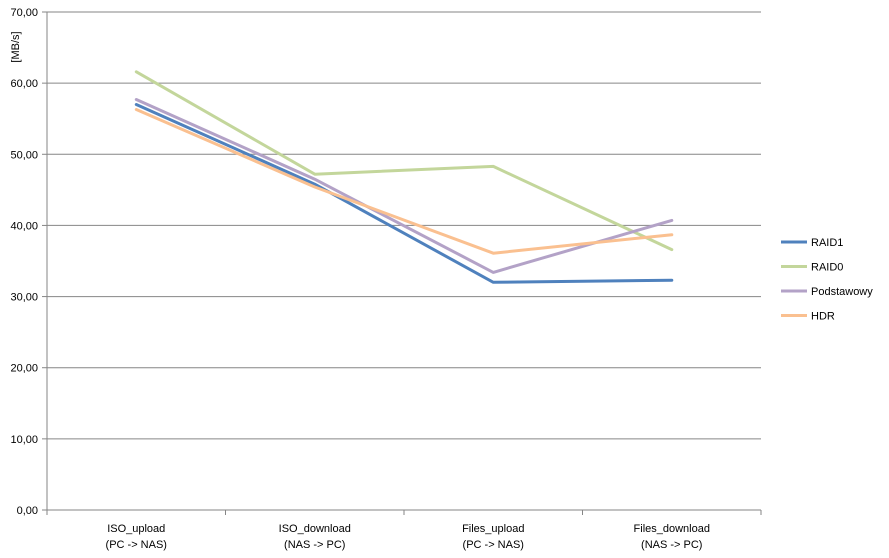 This screenshot has height=558, width=889. Describe the element at coordinates (16, 46) in the screenshot. I see `y-axis-label: [MB/s]` at that location.